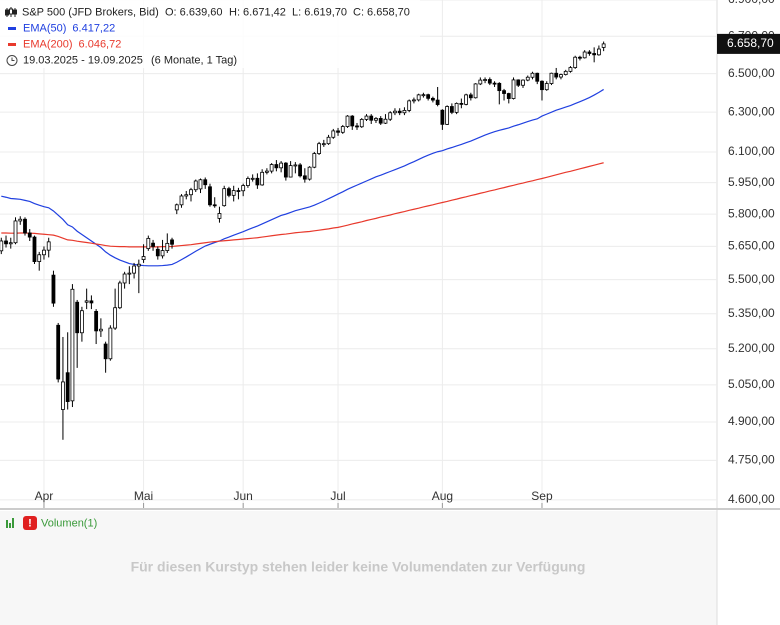 This screenshot has height=625, width=780. Describe the element at coordinates (751, 3) in the screenshot. I see `y-tick-label: 6.900,00` at that location.